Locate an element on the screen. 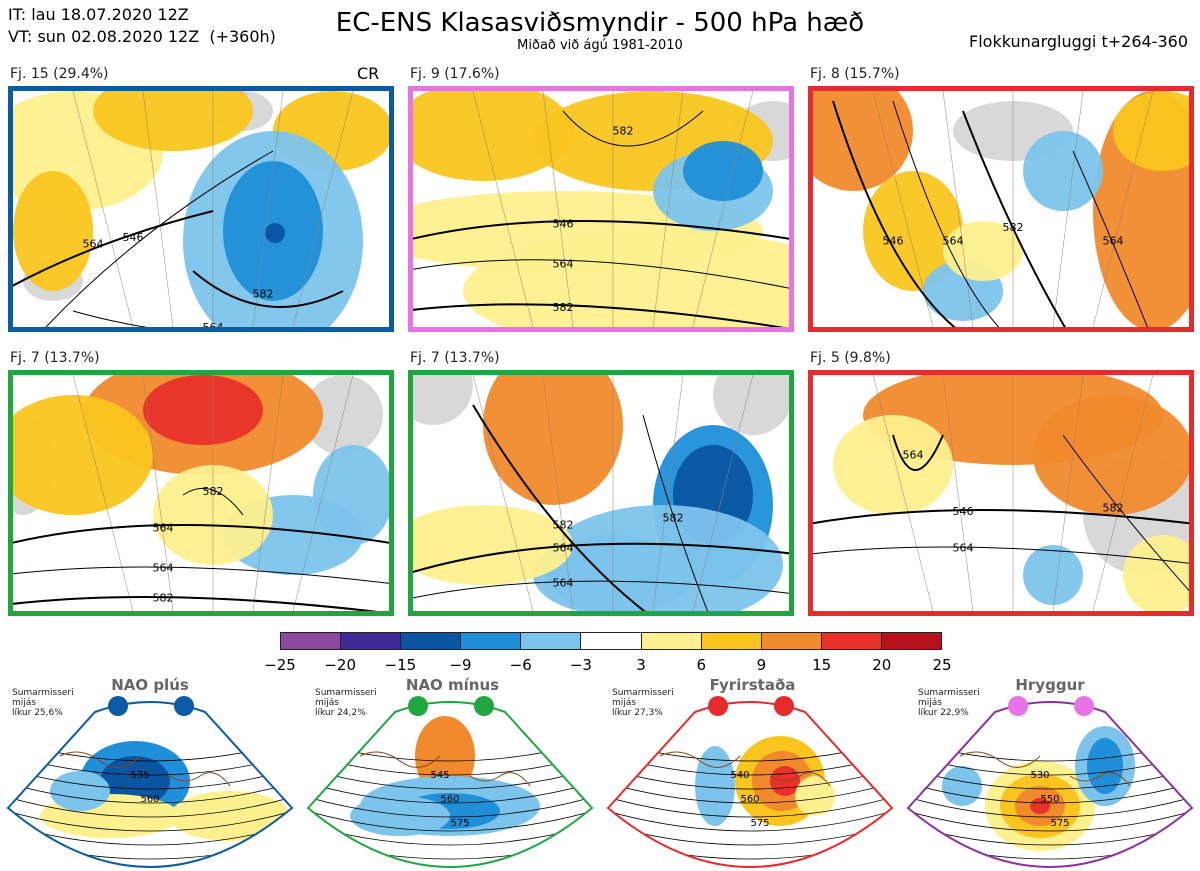  colorbar-tick-label: −25 is located at coordinates (280, 665).